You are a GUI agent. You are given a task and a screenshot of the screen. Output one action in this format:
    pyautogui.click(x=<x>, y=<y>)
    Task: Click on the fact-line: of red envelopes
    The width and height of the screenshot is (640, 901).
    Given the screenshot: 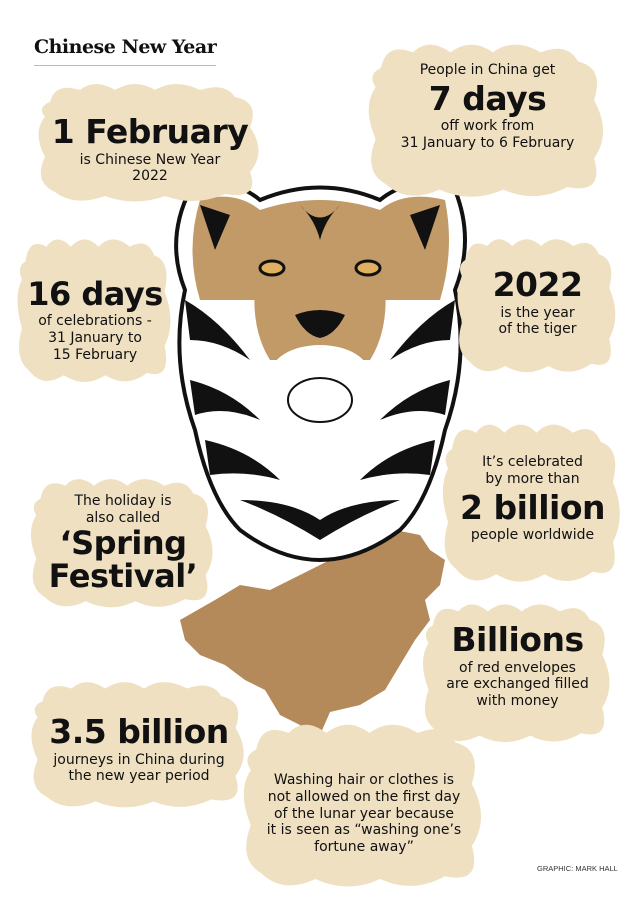 What is the action you would take?
    pyautogui.click(x=517, y=667)
    